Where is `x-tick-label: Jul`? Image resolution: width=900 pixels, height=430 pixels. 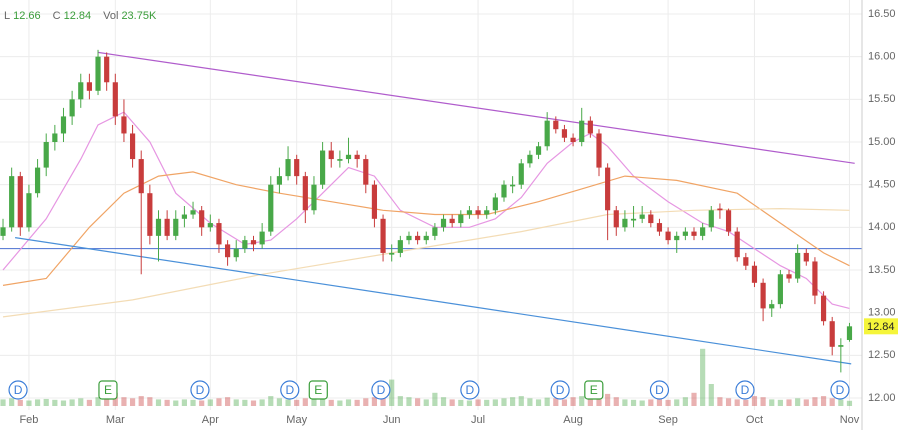
x-tick-label: Jul is located at coordinates (478, 420).